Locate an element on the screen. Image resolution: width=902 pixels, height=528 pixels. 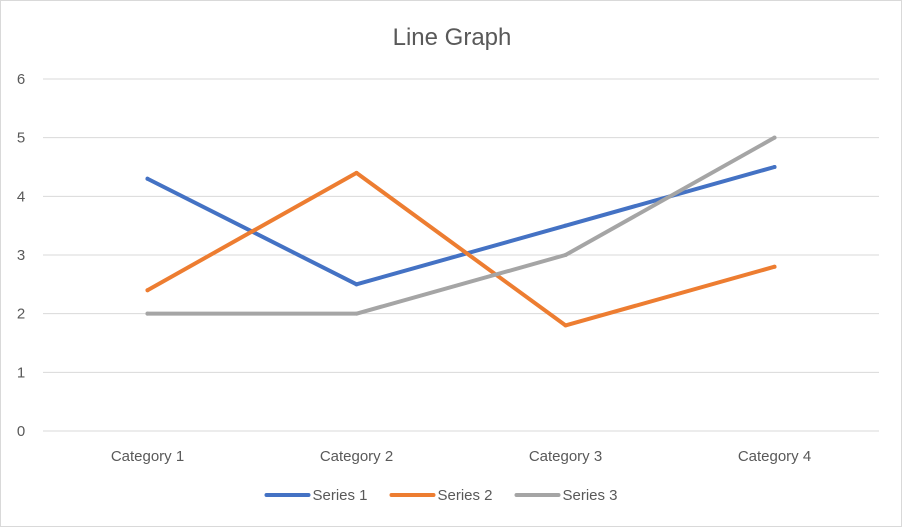
y-tick-label: 3 is located at coordinates (21, 255).